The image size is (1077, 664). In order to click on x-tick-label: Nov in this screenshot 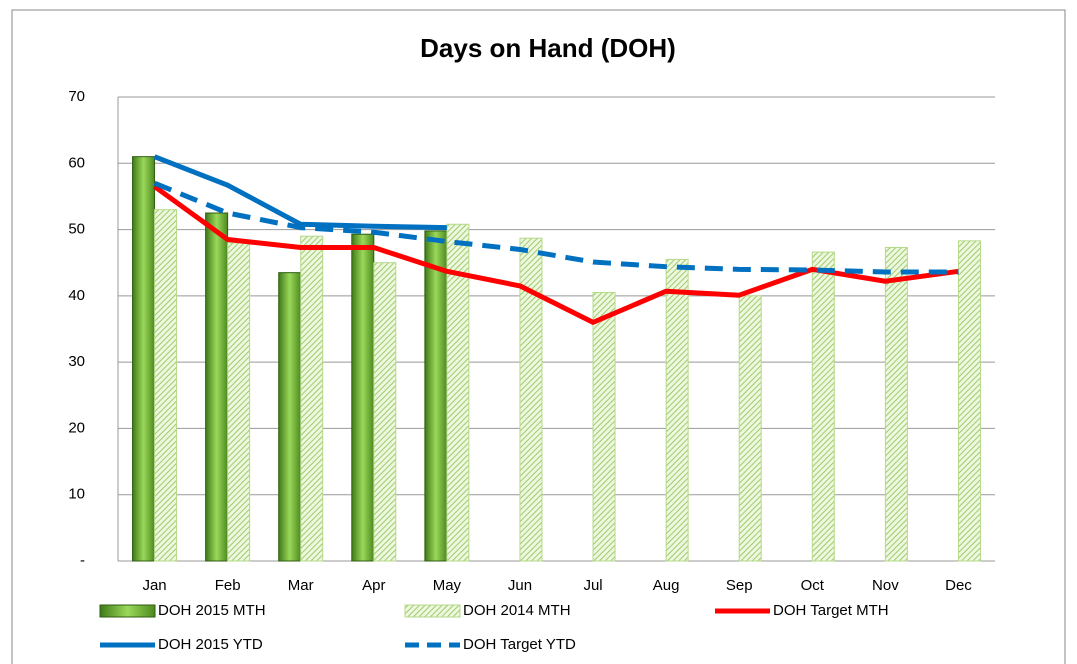, I will do `click(885, 585)`.